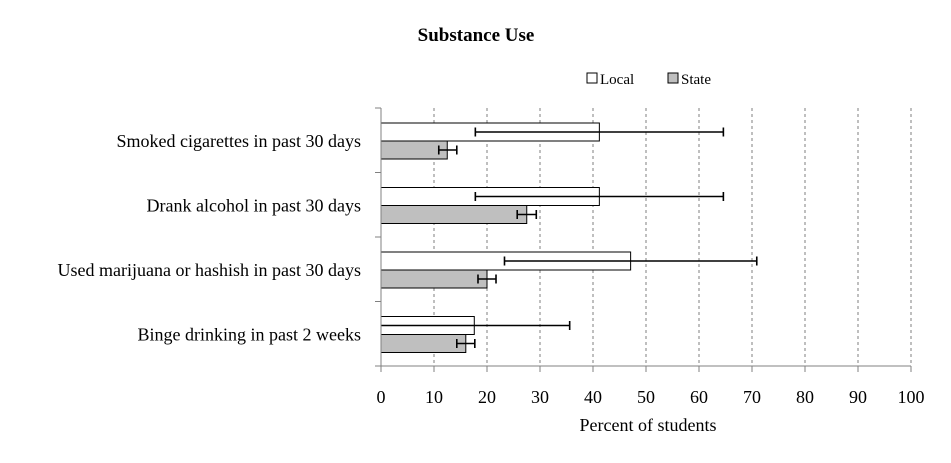 The width and height of the screenshot is (951, 463). I want to click on legend-swatch-local, so click(592, 78).